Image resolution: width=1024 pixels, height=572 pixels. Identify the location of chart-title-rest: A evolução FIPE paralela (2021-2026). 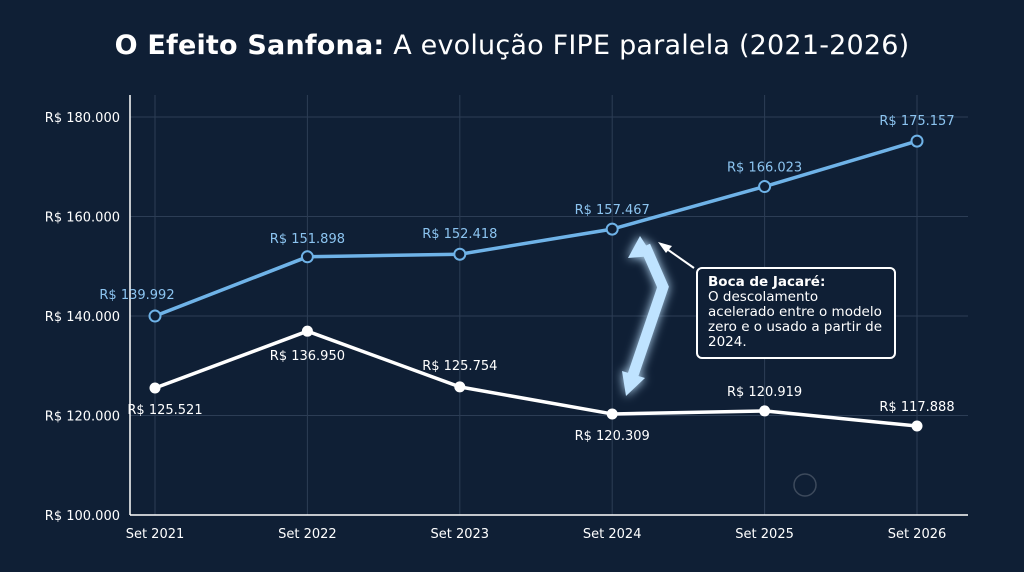
(647, 45).